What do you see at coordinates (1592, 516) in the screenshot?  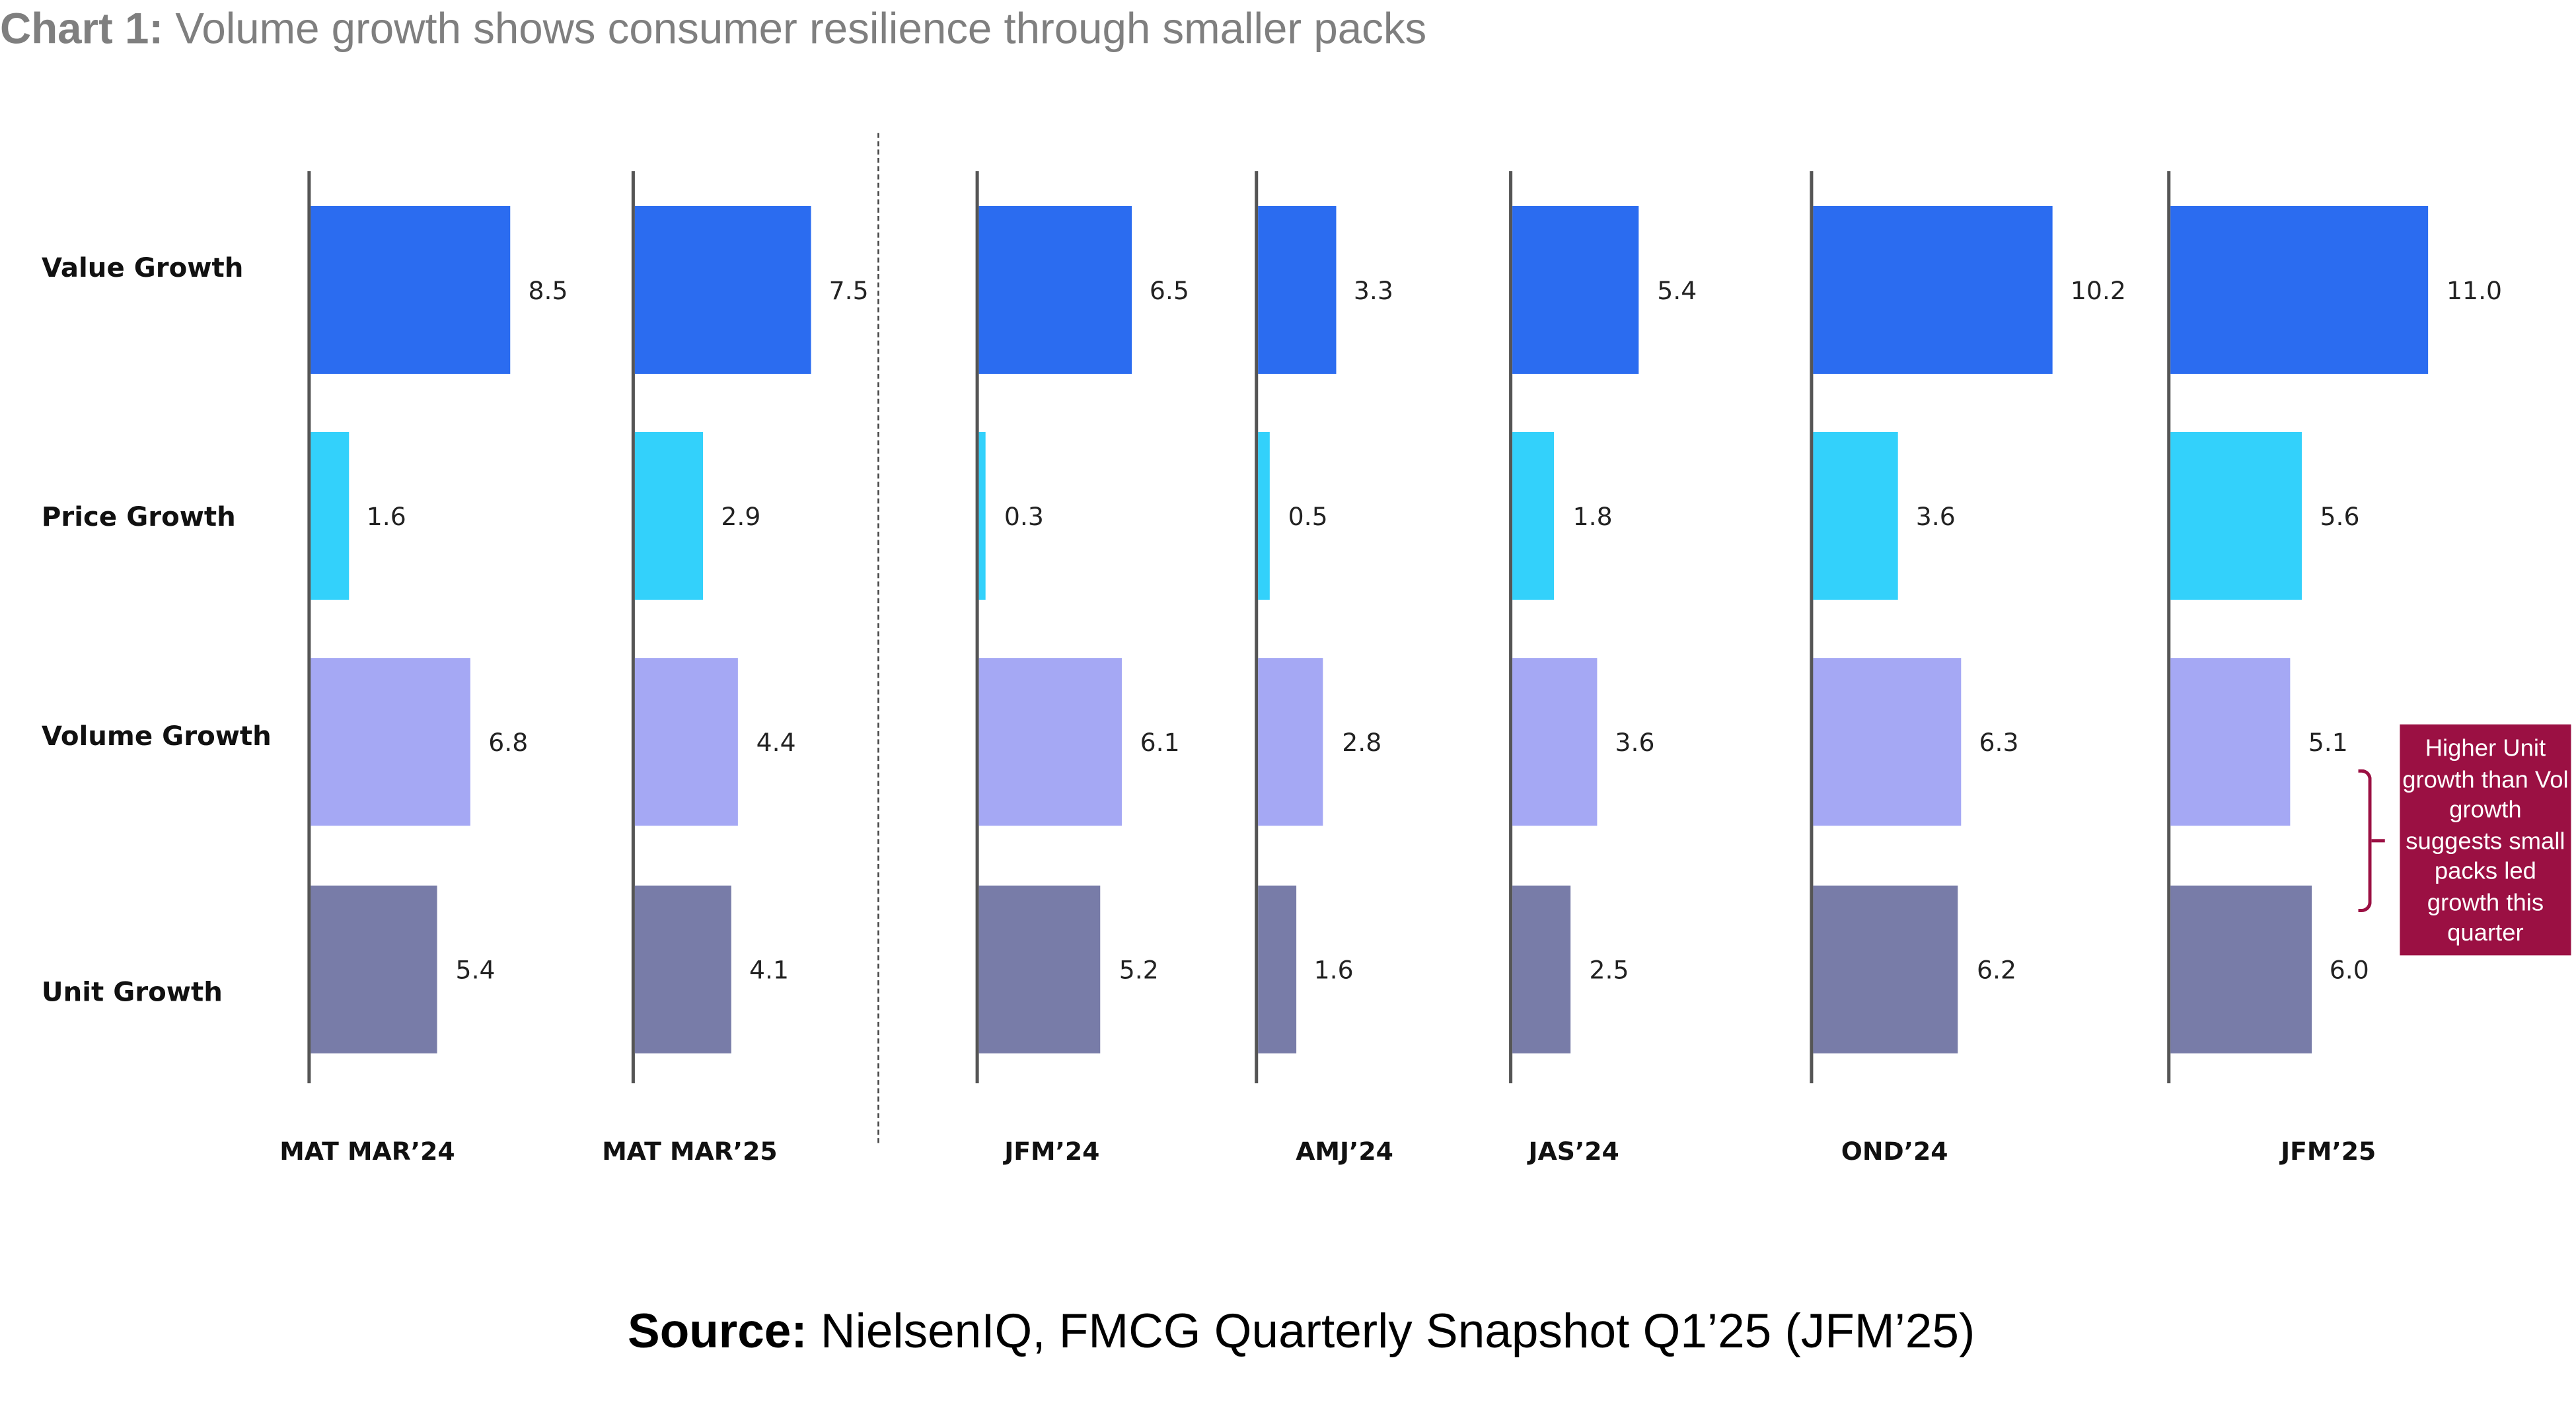 I see `data-label: 1.8` at bounding box center [1592, 516].